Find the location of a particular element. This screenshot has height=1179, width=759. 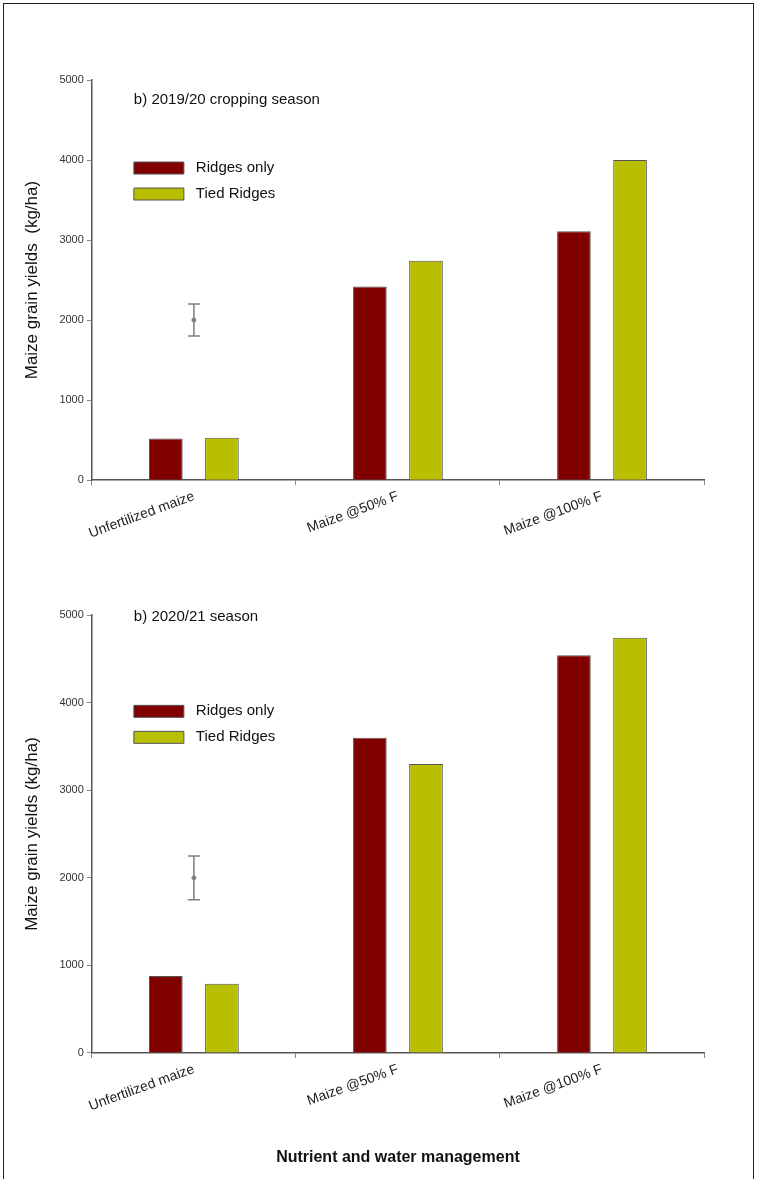

chart-title: b) 2020/21 season is located at coordinates (196, 616).